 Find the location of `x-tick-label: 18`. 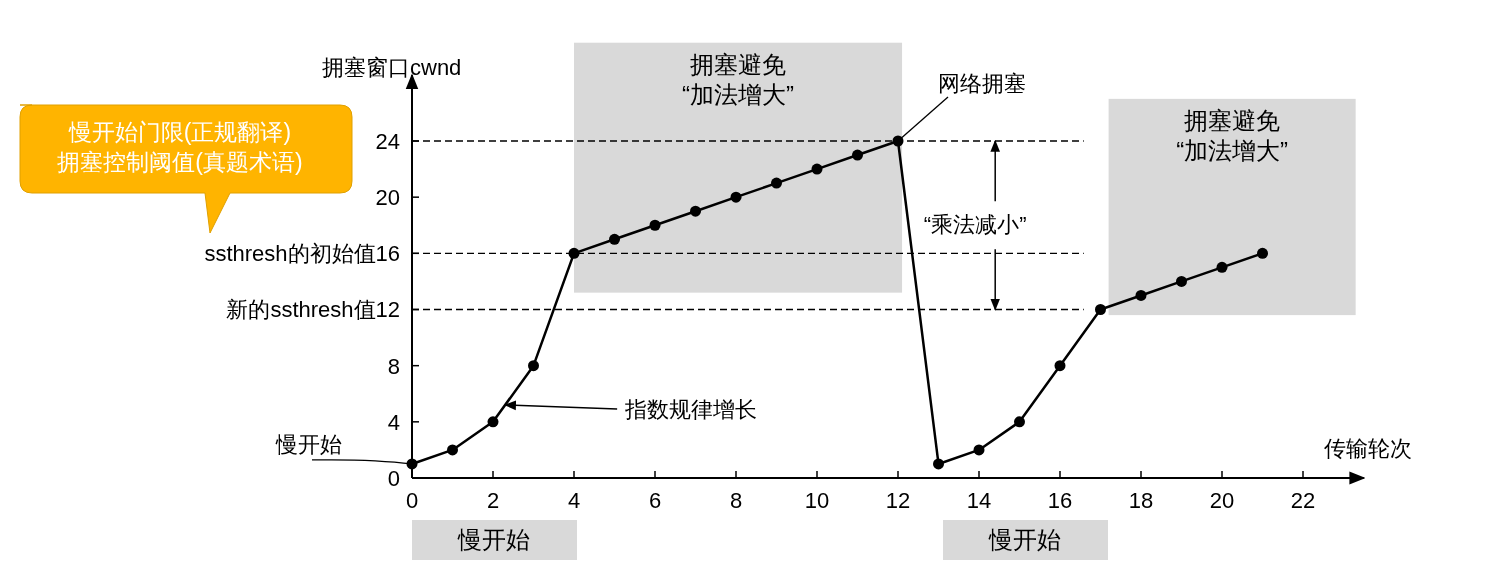

x-tick-label: 18 is located at coordinates (1141, 500).